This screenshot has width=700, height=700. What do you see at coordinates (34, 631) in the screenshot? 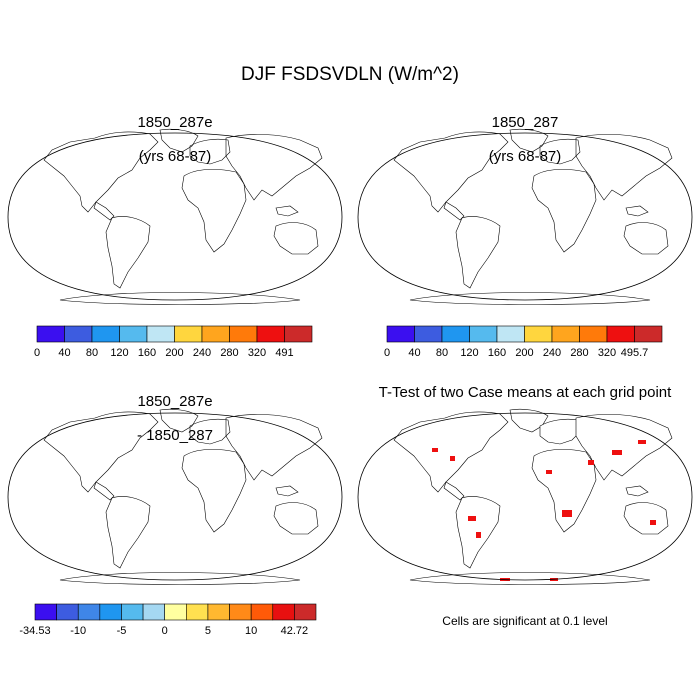
I see `colorbar-label: -34.53` at bounding box center [34, 631].